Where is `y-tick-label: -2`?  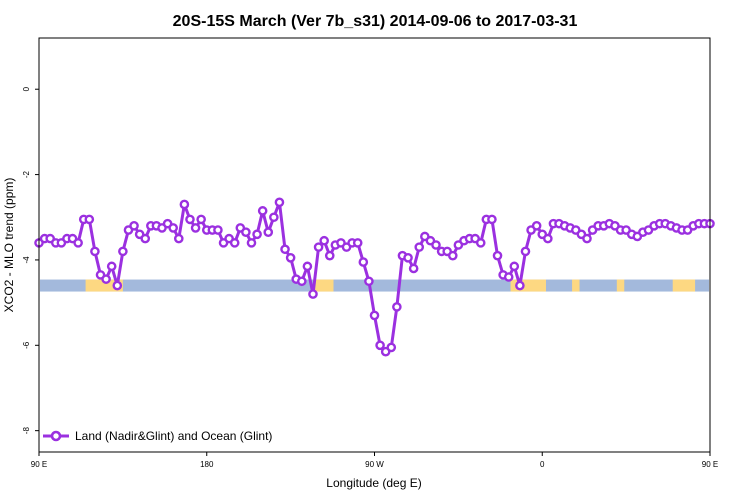
y-tick-label: -2 is located at coordinates (26, 174).